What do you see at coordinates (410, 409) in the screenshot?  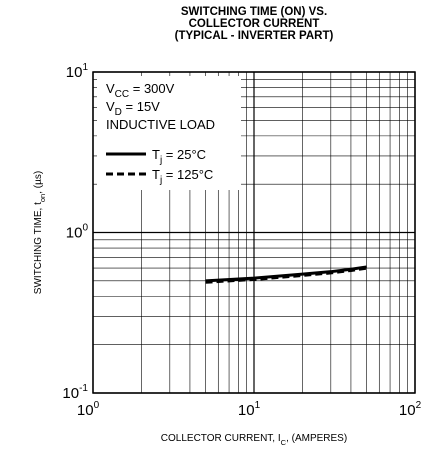 I see `x-tick-label: 10²` at bounding box center [410, 409].